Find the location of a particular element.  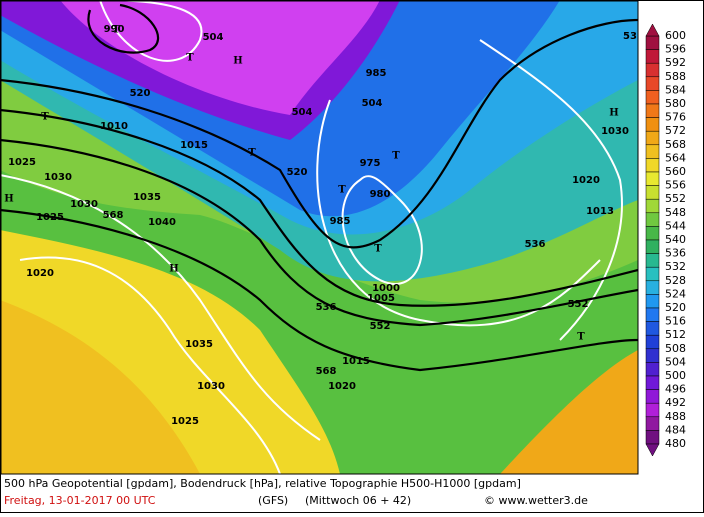

colorbar-label: 504 is located at coordinates (675, 361).